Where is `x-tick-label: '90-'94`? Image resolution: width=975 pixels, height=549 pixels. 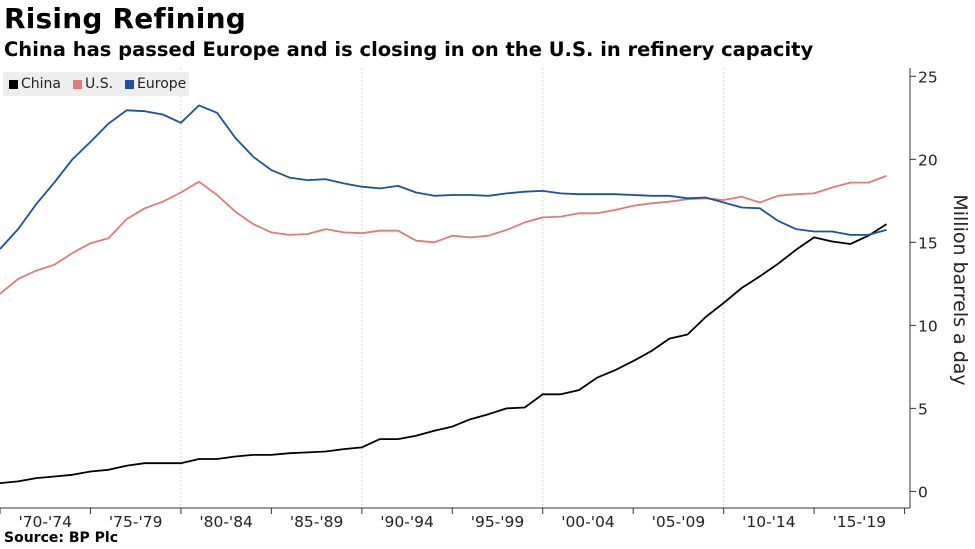 x-tick-label: '90-'94 is located at coordinates (407, 522).